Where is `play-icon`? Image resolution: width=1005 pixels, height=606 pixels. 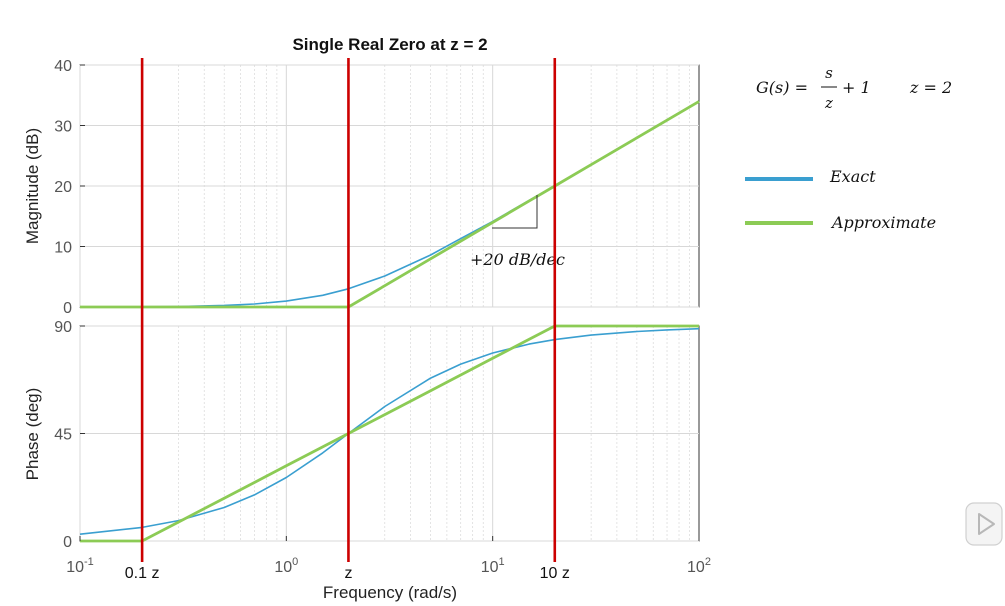
play-icon is located at coordinates (986, 524).